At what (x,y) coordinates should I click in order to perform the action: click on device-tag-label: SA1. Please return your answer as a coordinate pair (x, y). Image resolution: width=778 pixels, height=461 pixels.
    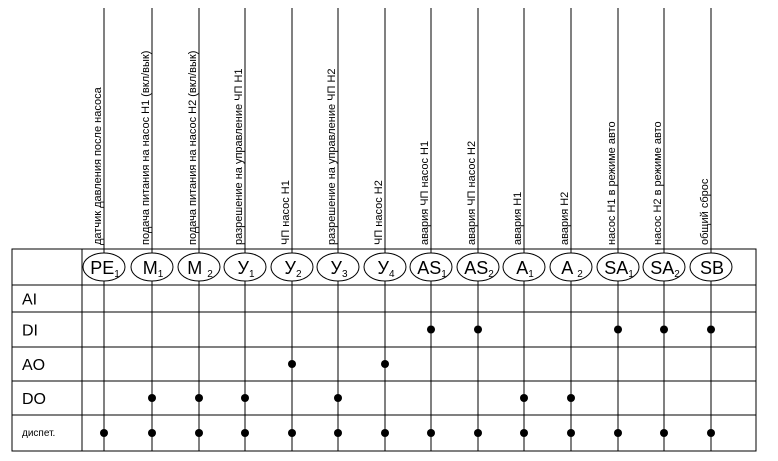
    Looking at the image, I should click on (619, 269).